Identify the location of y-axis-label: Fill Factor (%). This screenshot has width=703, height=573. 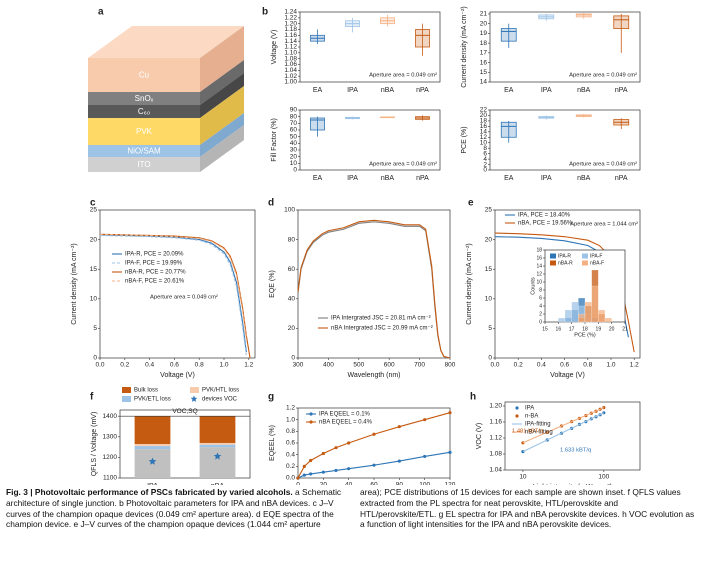
(274, 140).